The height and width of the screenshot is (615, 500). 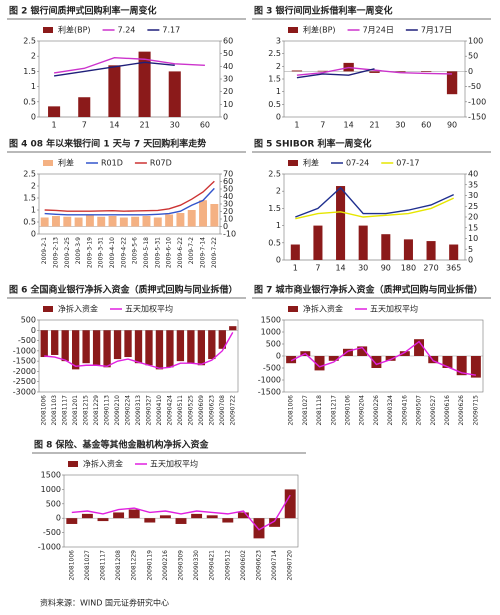 I want to click on x-tick-label: 20081208, so click(x=118, y=565).